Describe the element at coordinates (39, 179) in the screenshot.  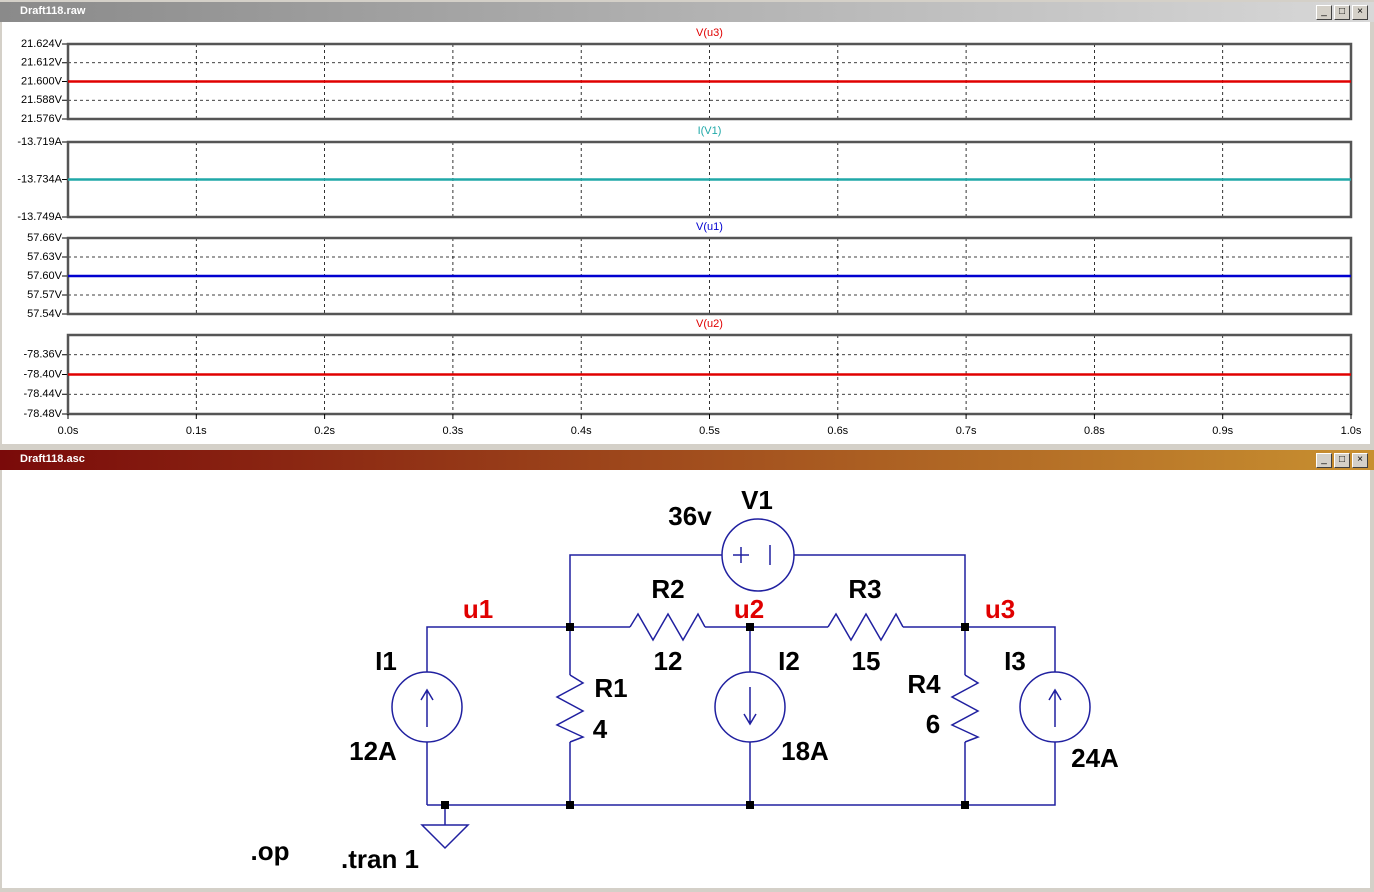
I see `y-tick-label: -13.734A` at that location.